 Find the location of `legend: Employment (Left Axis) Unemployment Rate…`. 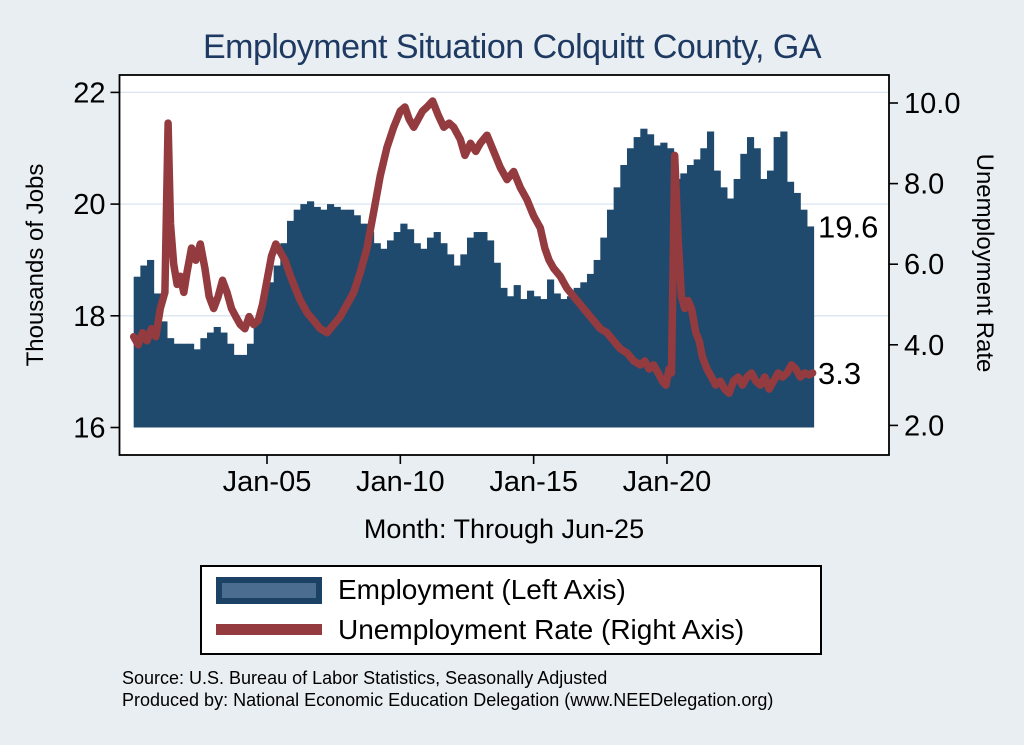

legend: Employment (Left Axis) Unemployment Rate… is located at coordinates (511, 610).